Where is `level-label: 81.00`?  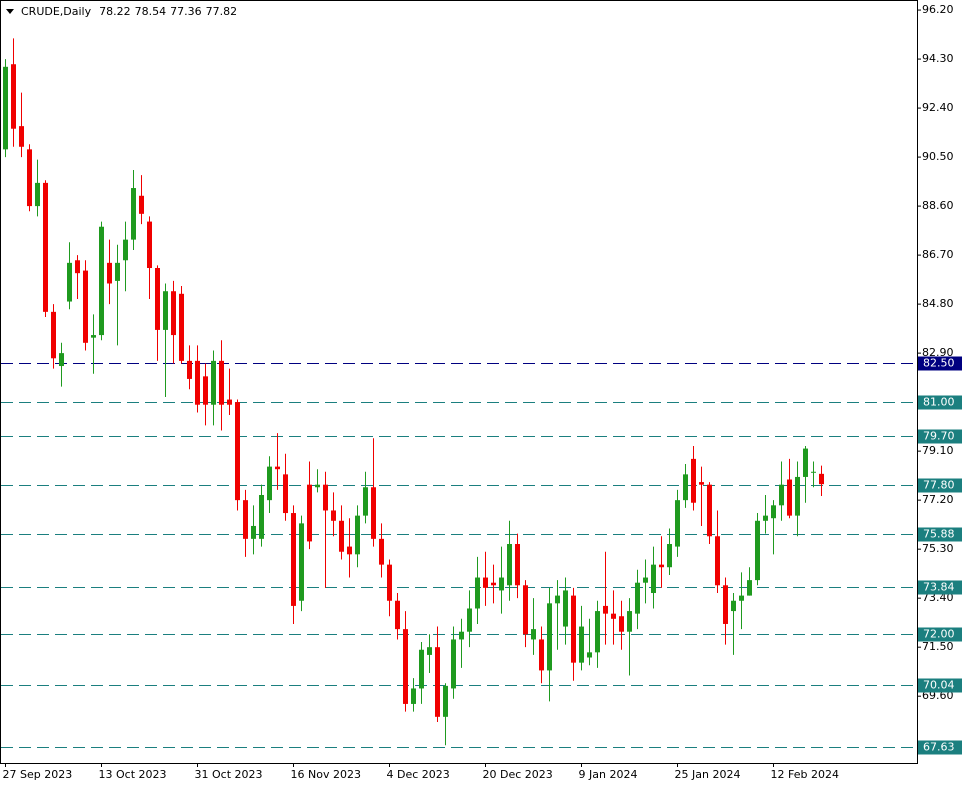 level-label: 81.00 is located at coordinates (939, 402).